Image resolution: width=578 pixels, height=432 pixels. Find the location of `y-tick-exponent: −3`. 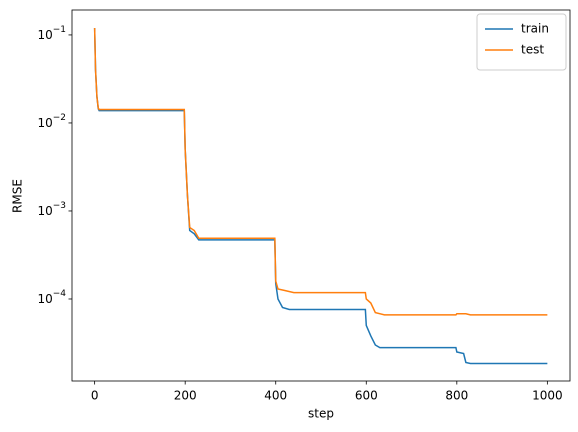

y-tick-exponent: −3 is located at coordinates (59, 205).